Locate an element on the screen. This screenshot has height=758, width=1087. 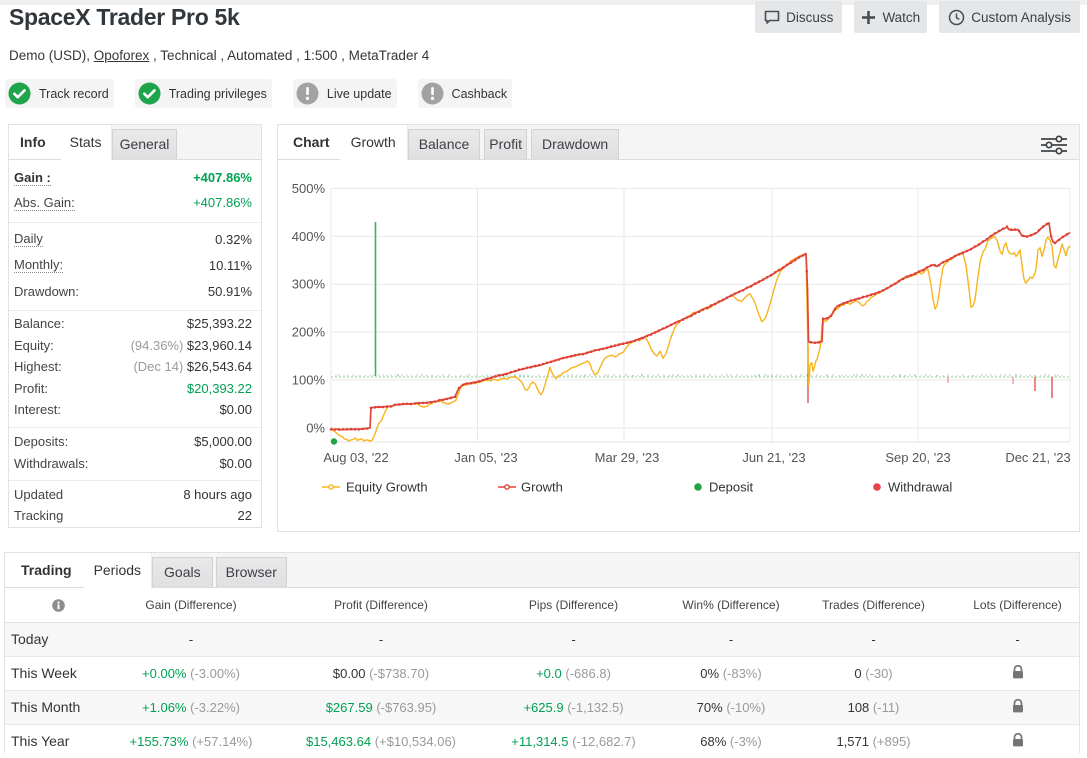
svg-text: 100% is located at coordinates (309, 380).